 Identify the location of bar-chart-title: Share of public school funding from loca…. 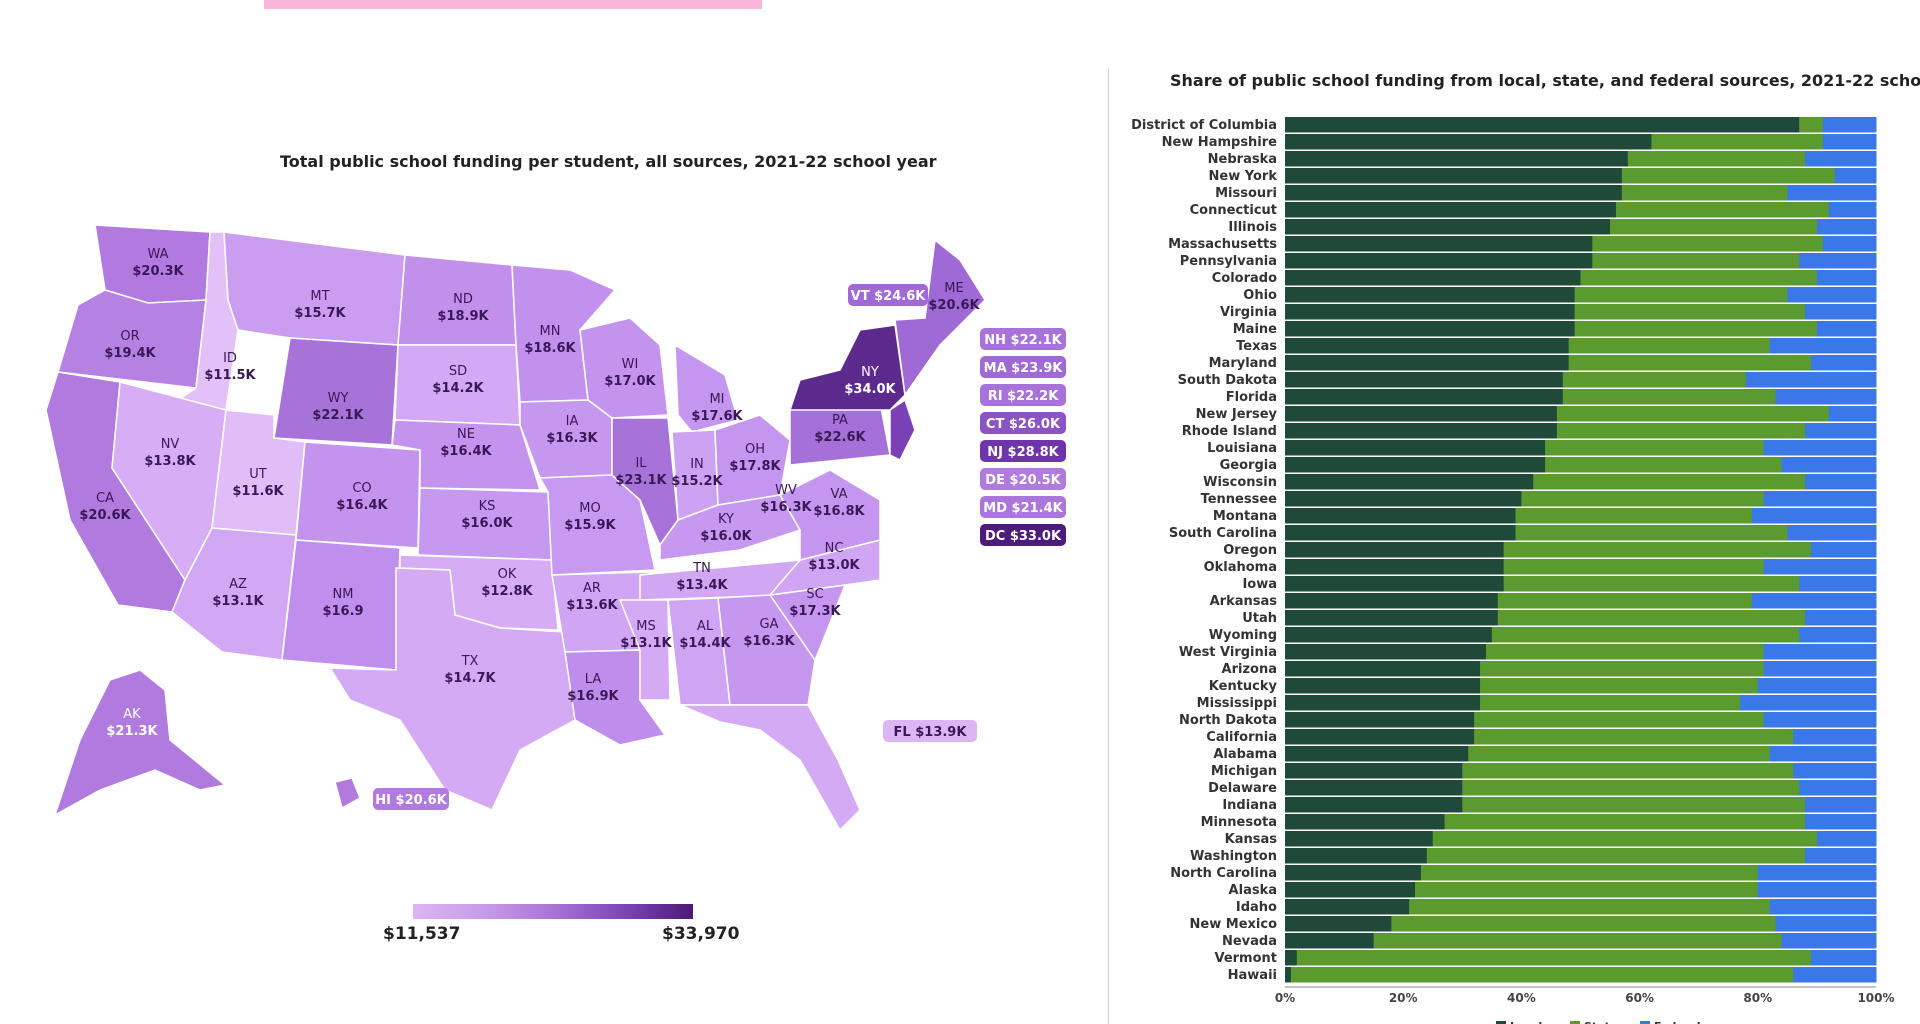
(1545, 80).